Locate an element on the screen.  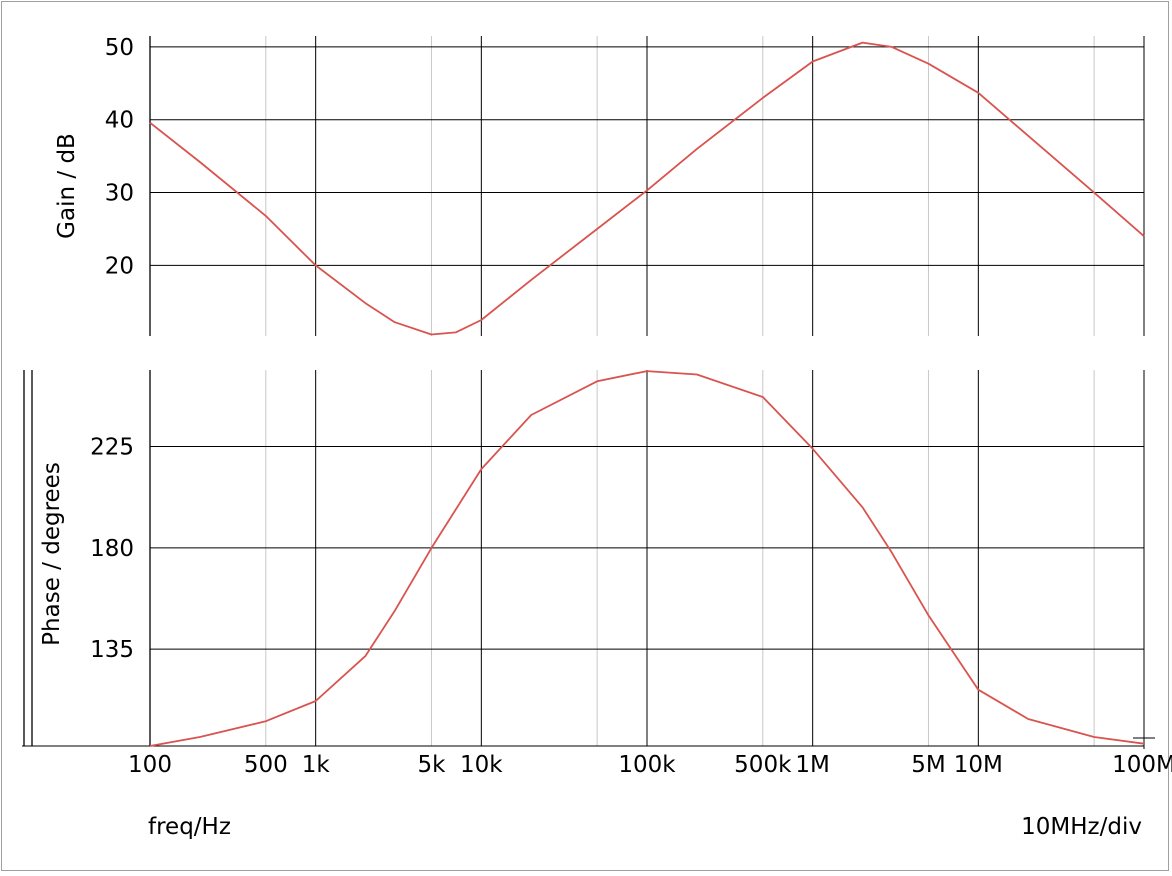
y-tick-label: 180 is located at coordinates (112, 549).